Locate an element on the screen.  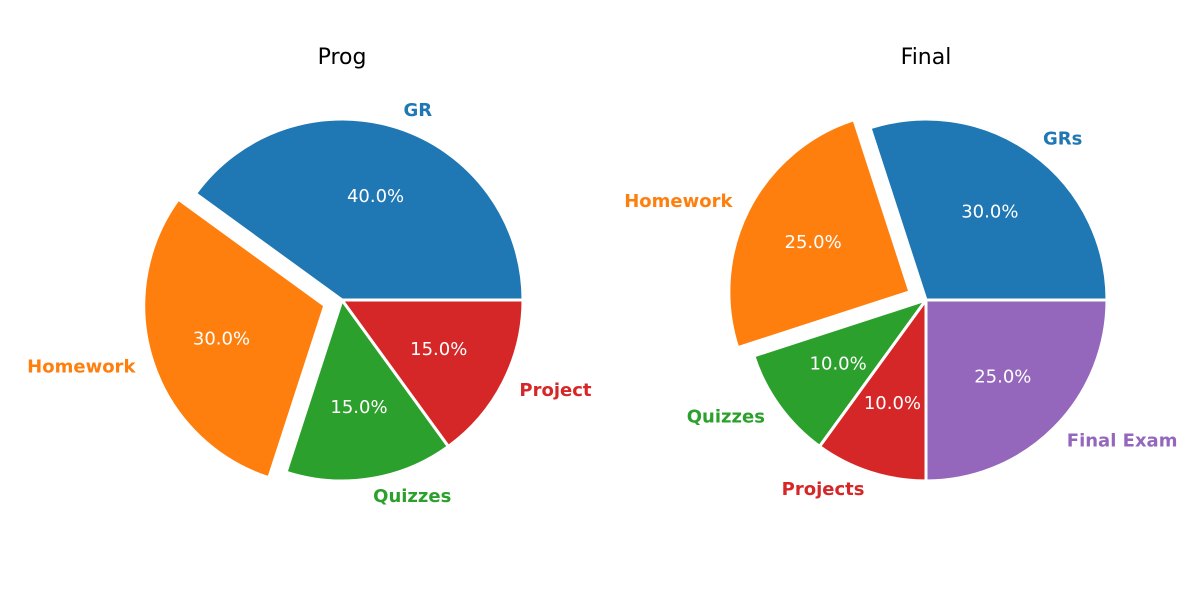
pct-label-project: 15.0% is located at coordinates (438, 349).